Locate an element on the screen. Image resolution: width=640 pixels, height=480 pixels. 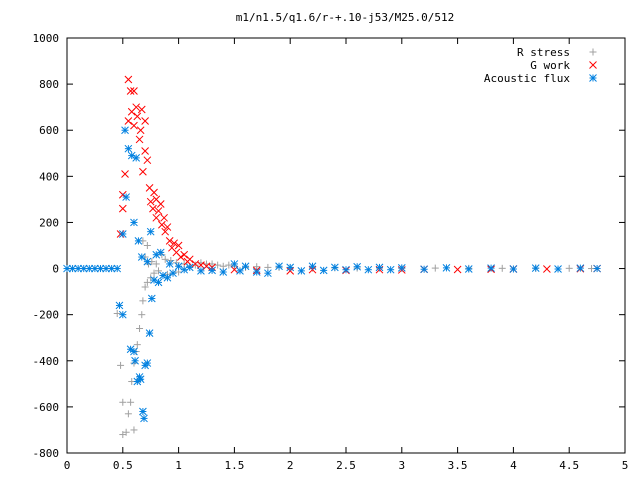
x-tick-label: 2 is located at coordinates (290, 465).